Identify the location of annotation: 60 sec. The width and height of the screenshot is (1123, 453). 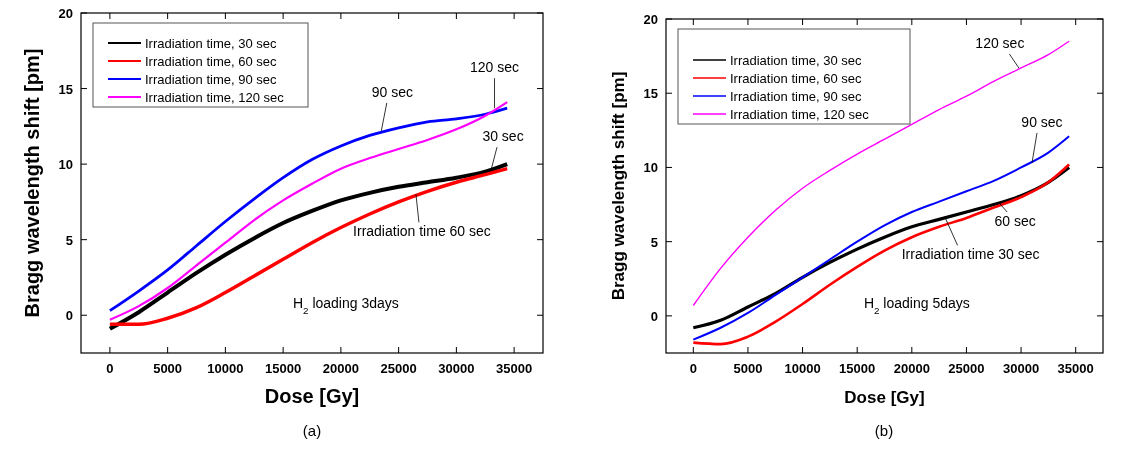
(1015, 221).